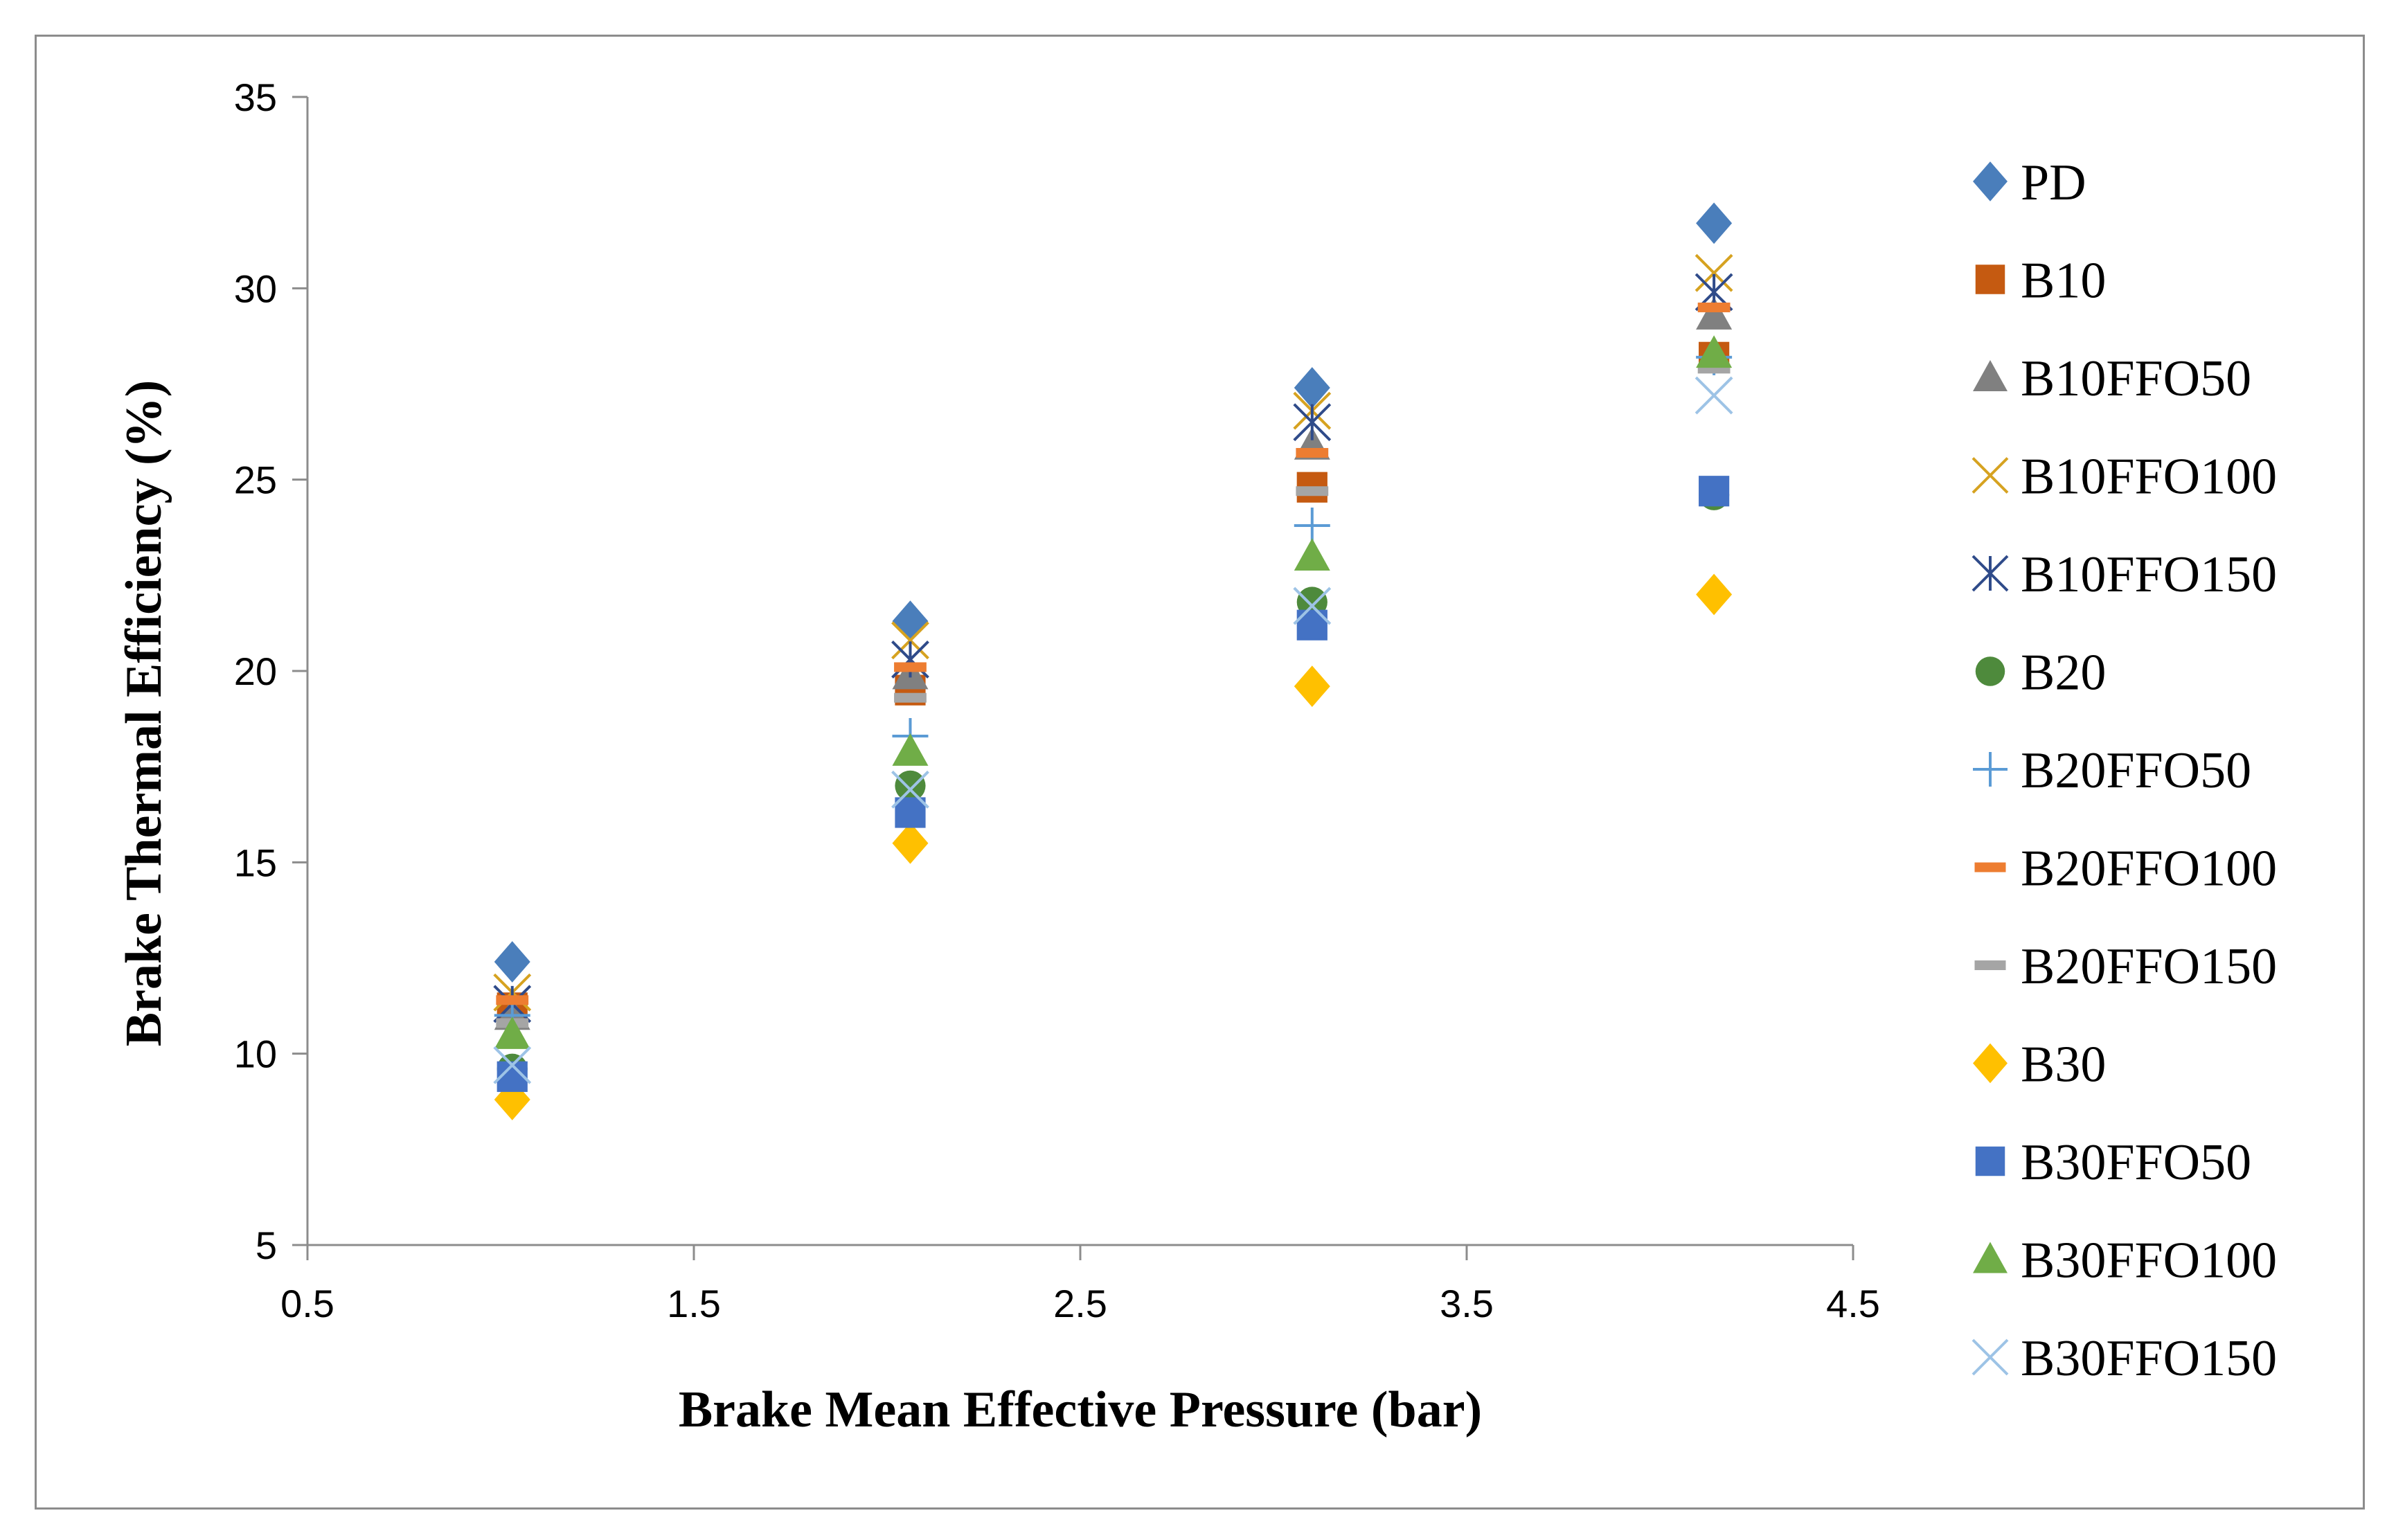  I want to click on y-tick-label: 25, so click(255, 480).